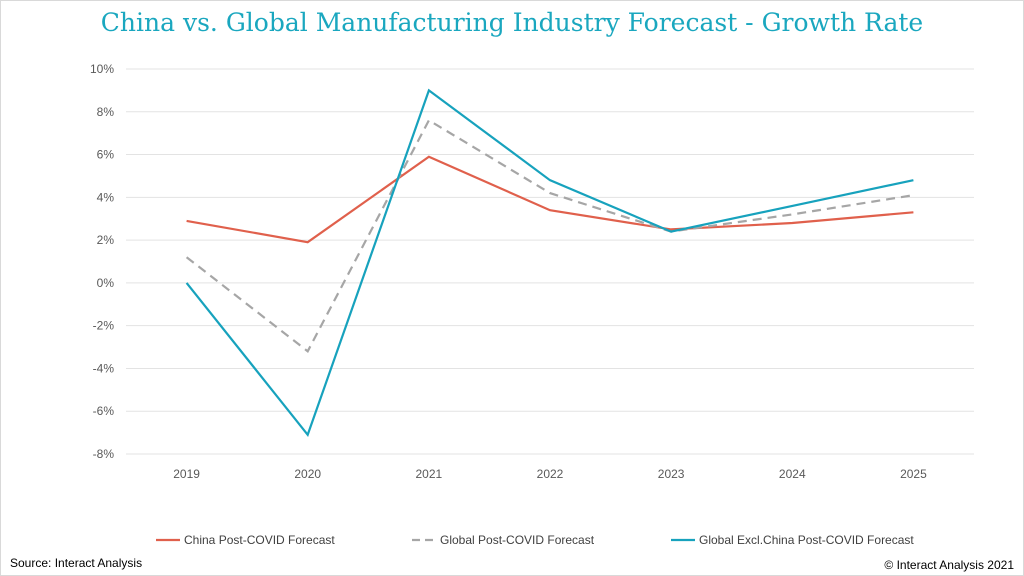 This screenshot has width=1024, height=576. What do you see at coordinates (104, 454) in the screenshot?
I see `y-tick-label: -8%` at bounding box center [104, 454].